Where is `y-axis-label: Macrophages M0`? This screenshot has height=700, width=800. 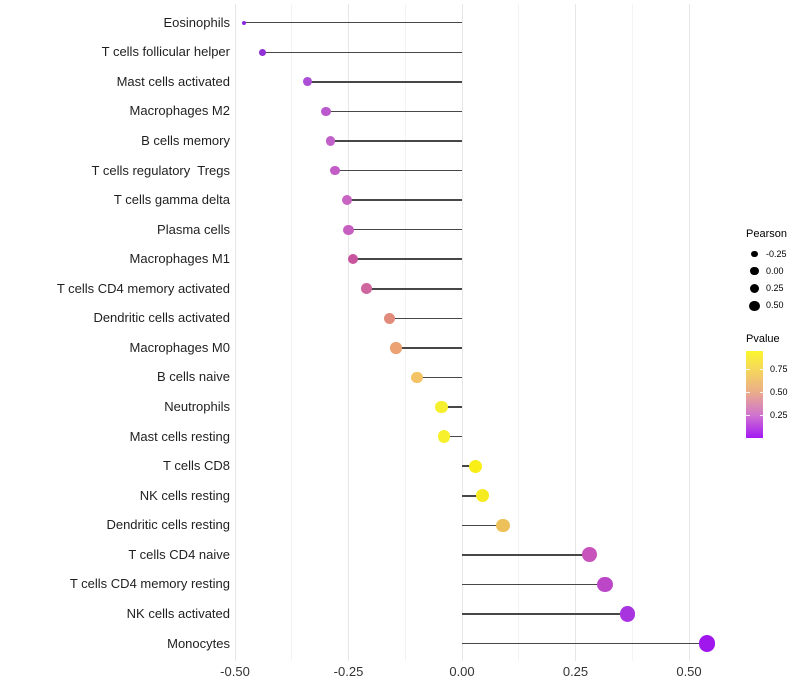
y-axis-label: Macrophages M0 is located at coordinates (179, 347).